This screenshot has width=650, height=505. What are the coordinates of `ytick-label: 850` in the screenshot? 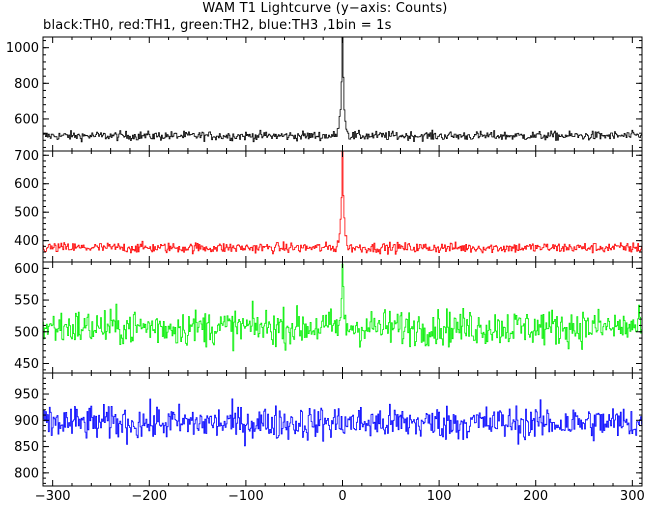 It's located at (26, 447).